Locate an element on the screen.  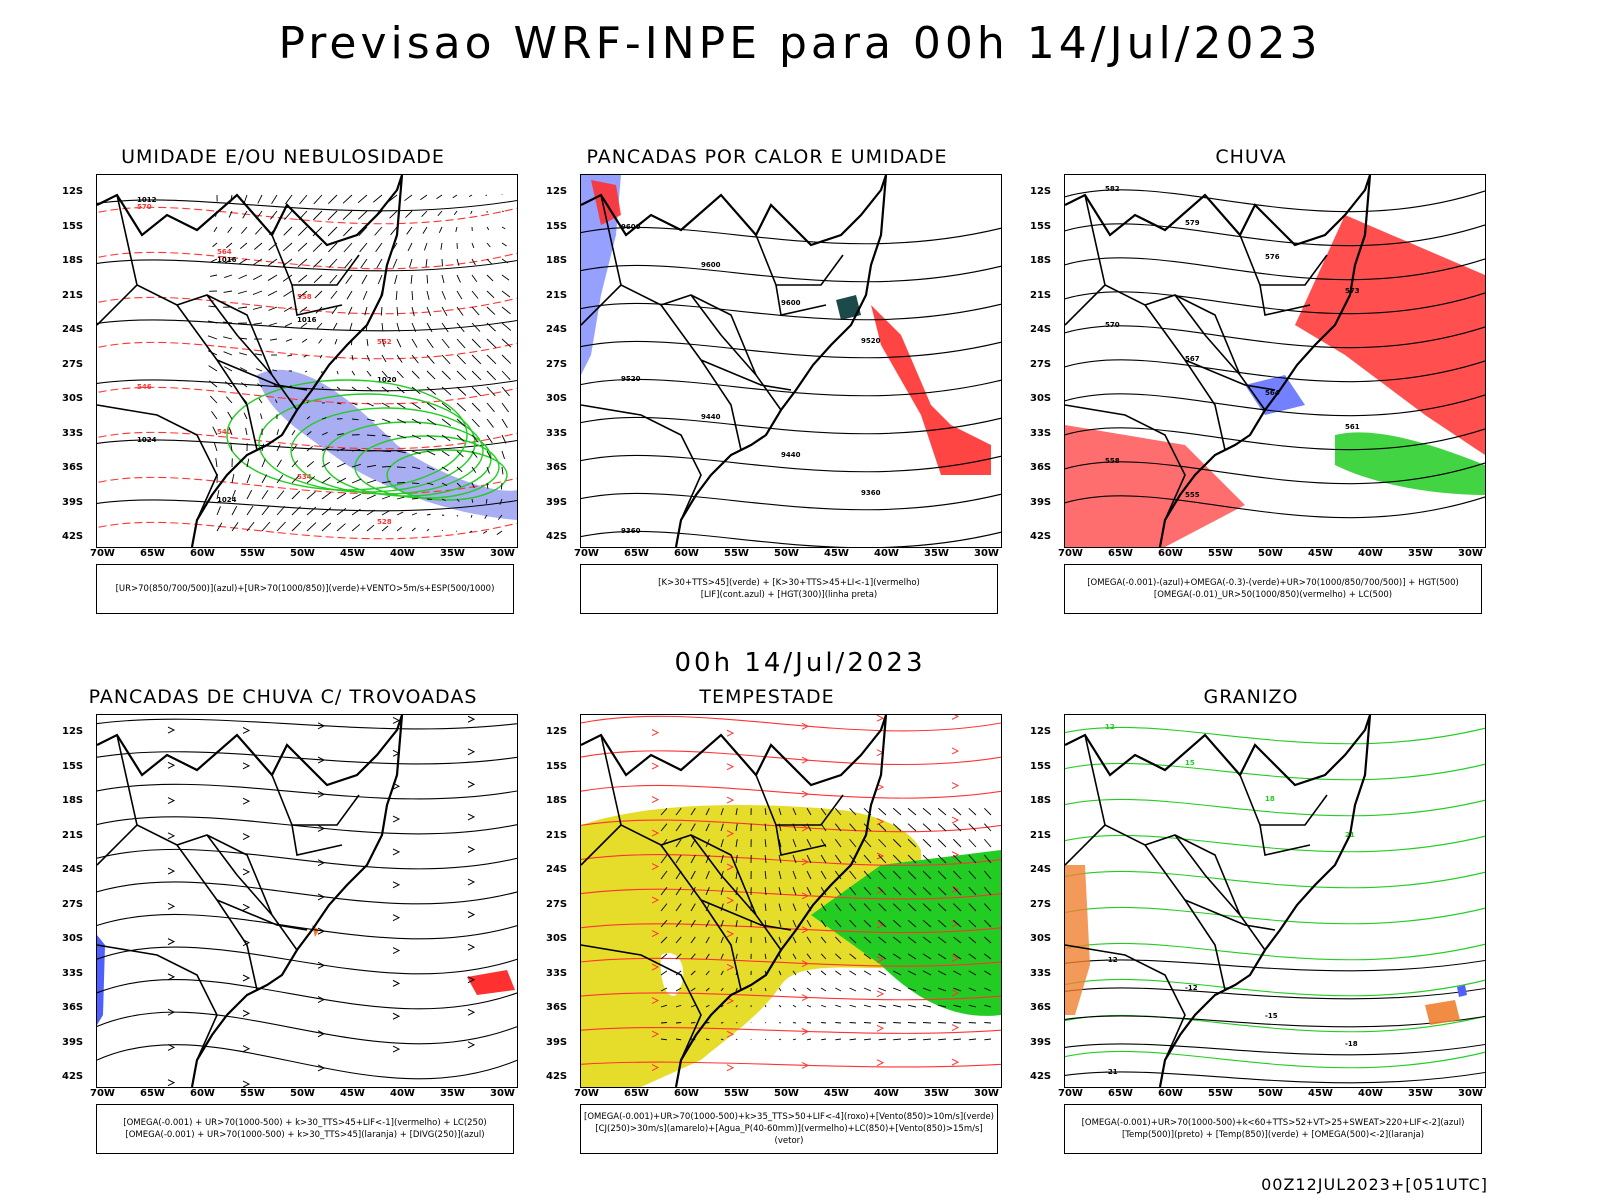
thickness-contours-label: 540 is located at coordinates (224, 432).